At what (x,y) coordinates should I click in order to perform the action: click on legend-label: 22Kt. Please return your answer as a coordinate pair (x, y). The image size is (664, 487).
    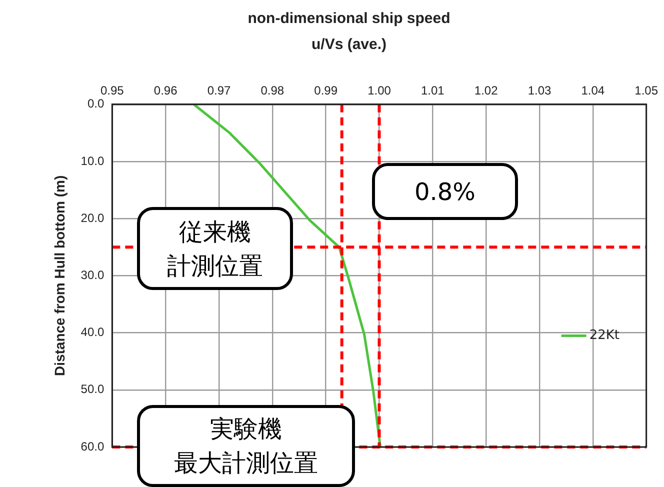
    Looking at the image, I should click on (604, 336).